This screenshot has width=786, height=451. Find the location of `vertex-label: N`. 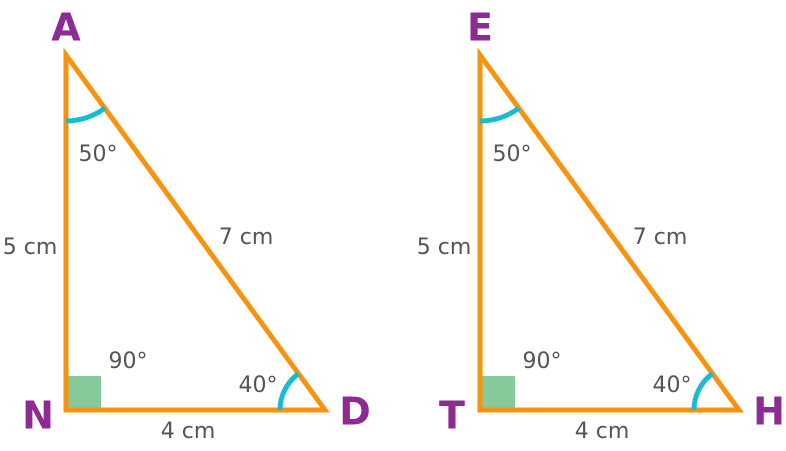

vertex-label: N is located at coordinates (38, 416).